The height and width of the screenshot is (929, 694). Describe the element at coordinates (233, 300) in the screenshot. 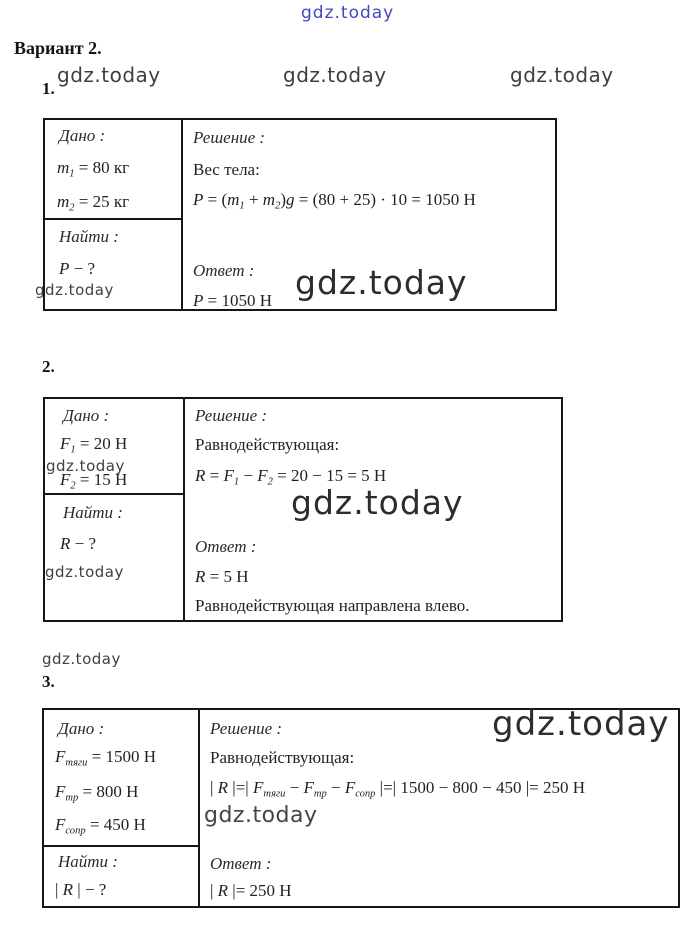

I see `answer-line: P = 1050 Н` at that location.